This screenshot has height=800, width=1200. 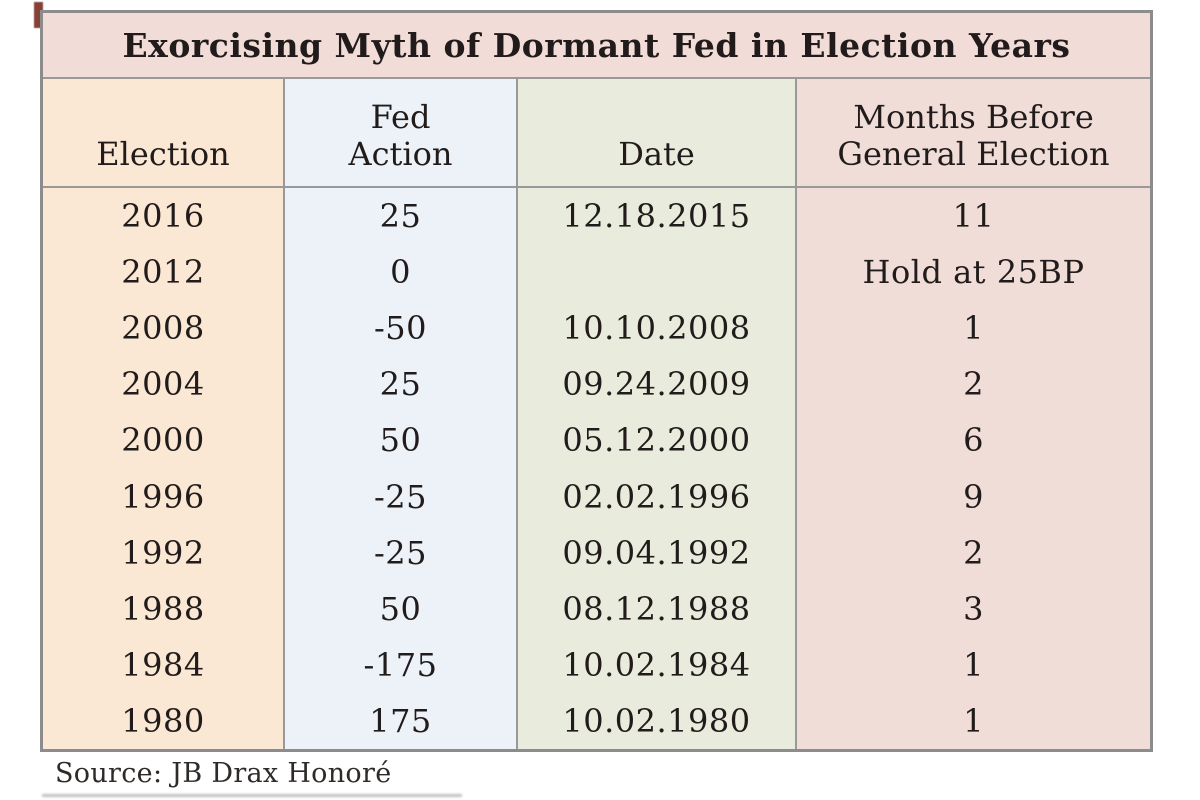 I want to click on header-cell-months-before: Months Before General Election, so click(x=972, y=132).